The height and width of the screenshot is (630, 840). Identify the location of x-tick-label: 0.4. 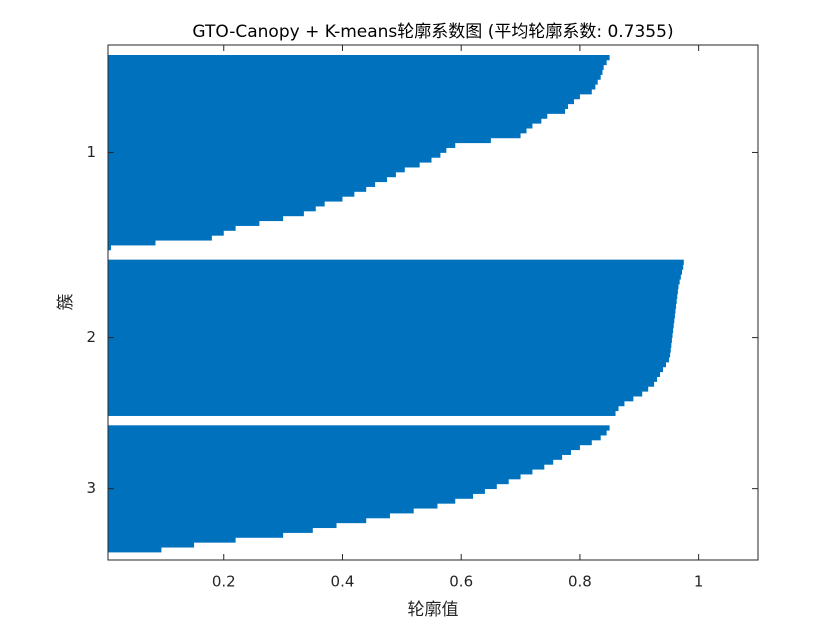
(343, 582).